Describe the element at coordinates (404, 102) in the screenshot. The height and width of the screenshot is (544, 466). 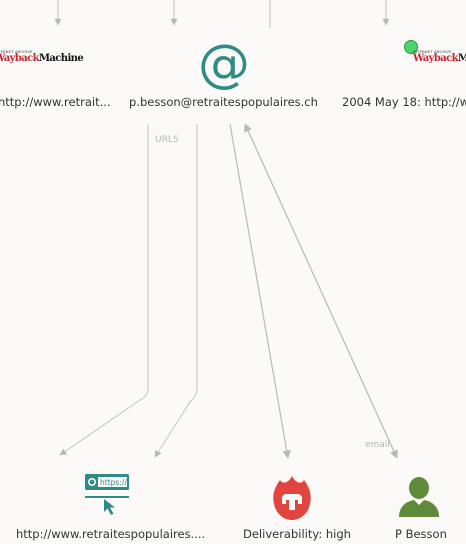
I see `node-label-wayback-right: 2004 May 18: http://w` at that location.